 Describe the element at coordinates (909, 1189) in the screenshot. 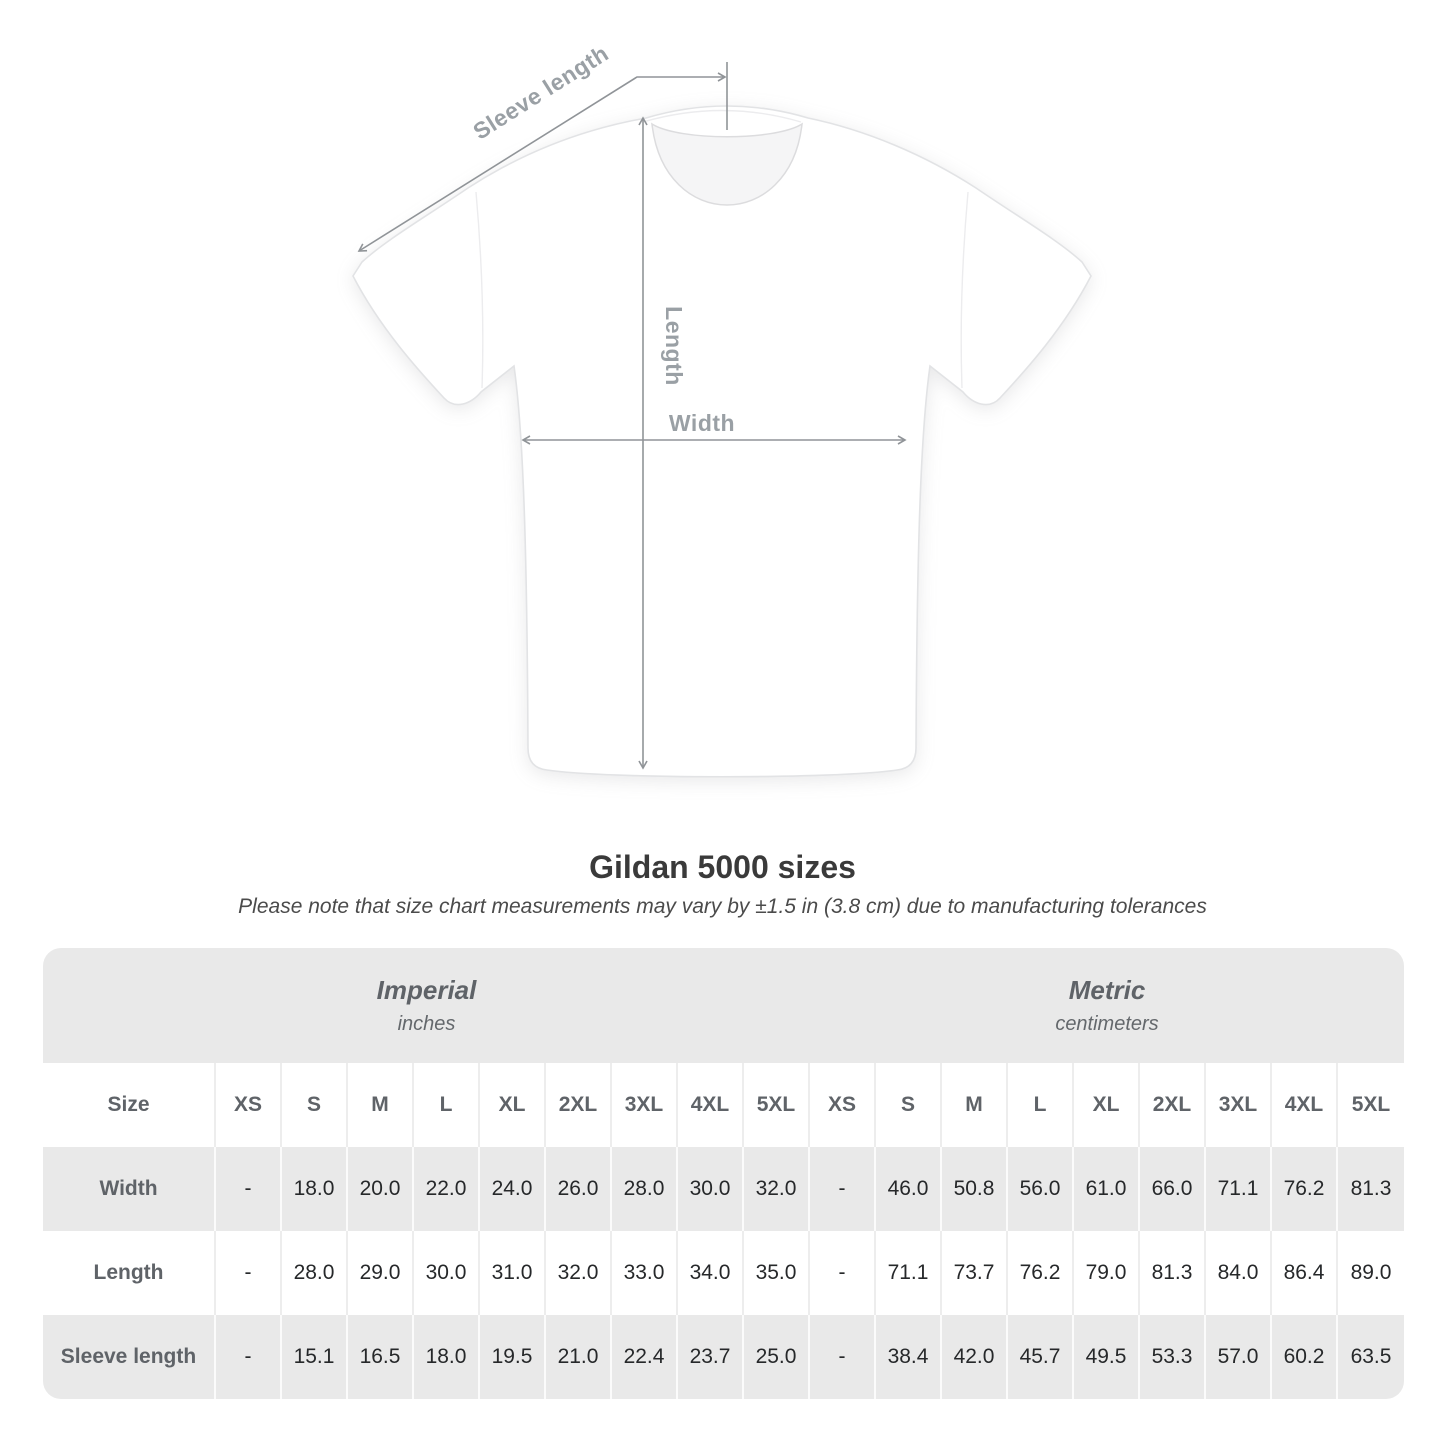

I see `cell: 46.0` at that location.